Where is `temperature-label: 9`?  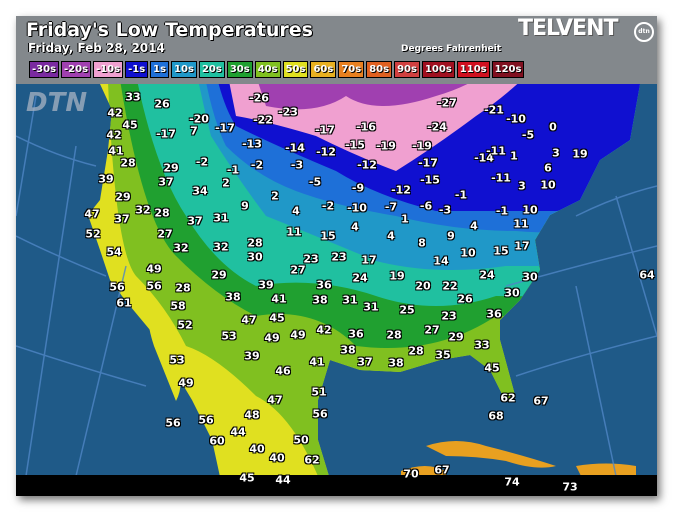
temperature-label: 9 is located at coordinates (451, 236).